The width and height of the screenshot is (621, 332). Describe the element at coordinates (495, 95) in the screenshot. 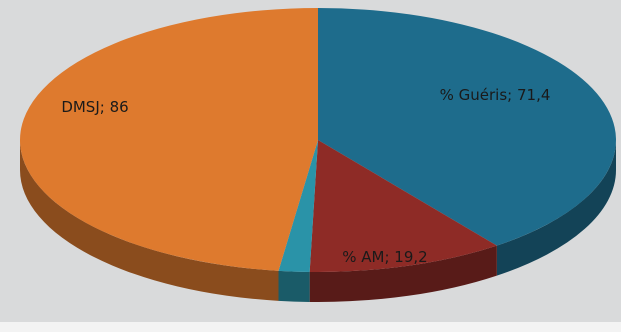

I see `data-label-0: % Guéris; 71,4` at that location.